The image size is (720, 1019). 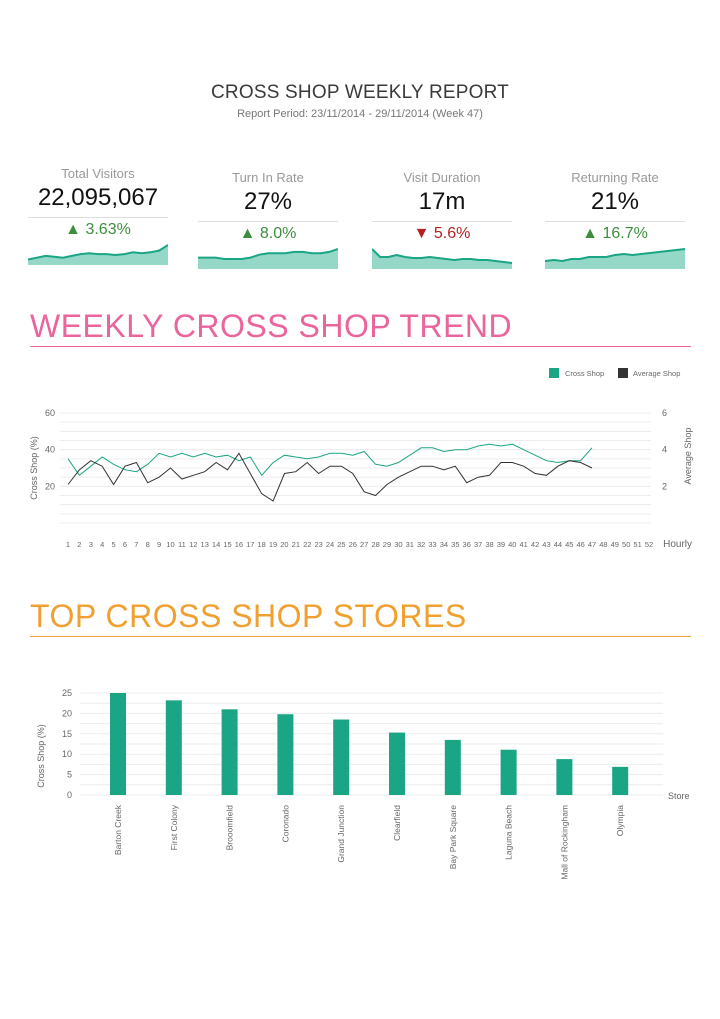 I want to click on x-tick-label: Coronado, so click(x=285, y=824).